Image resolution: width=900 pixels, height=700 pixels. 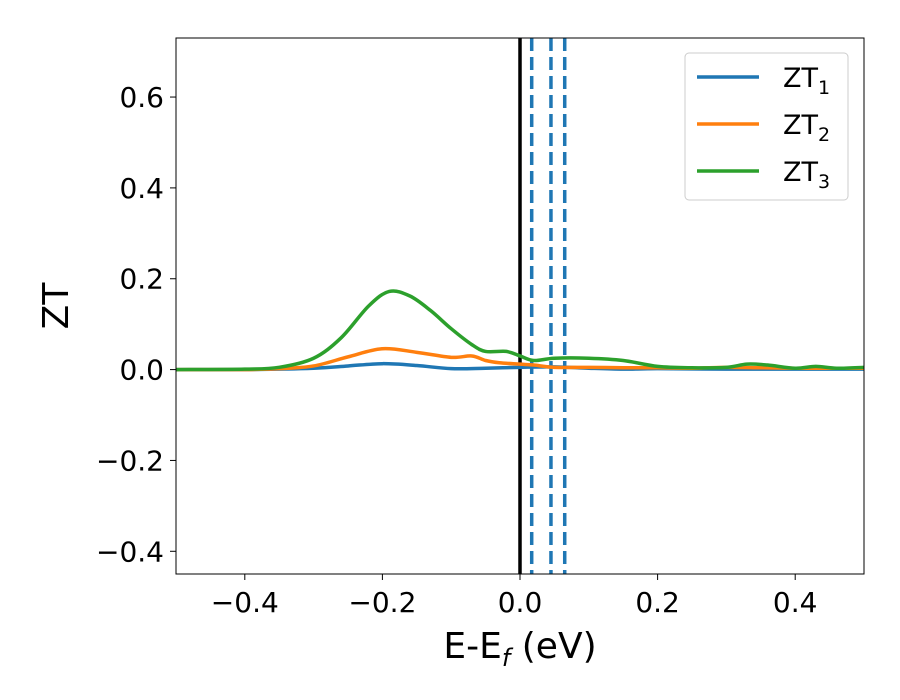 I want to click on legend-label-zt1: ZT1, so click(x=806, y=81).